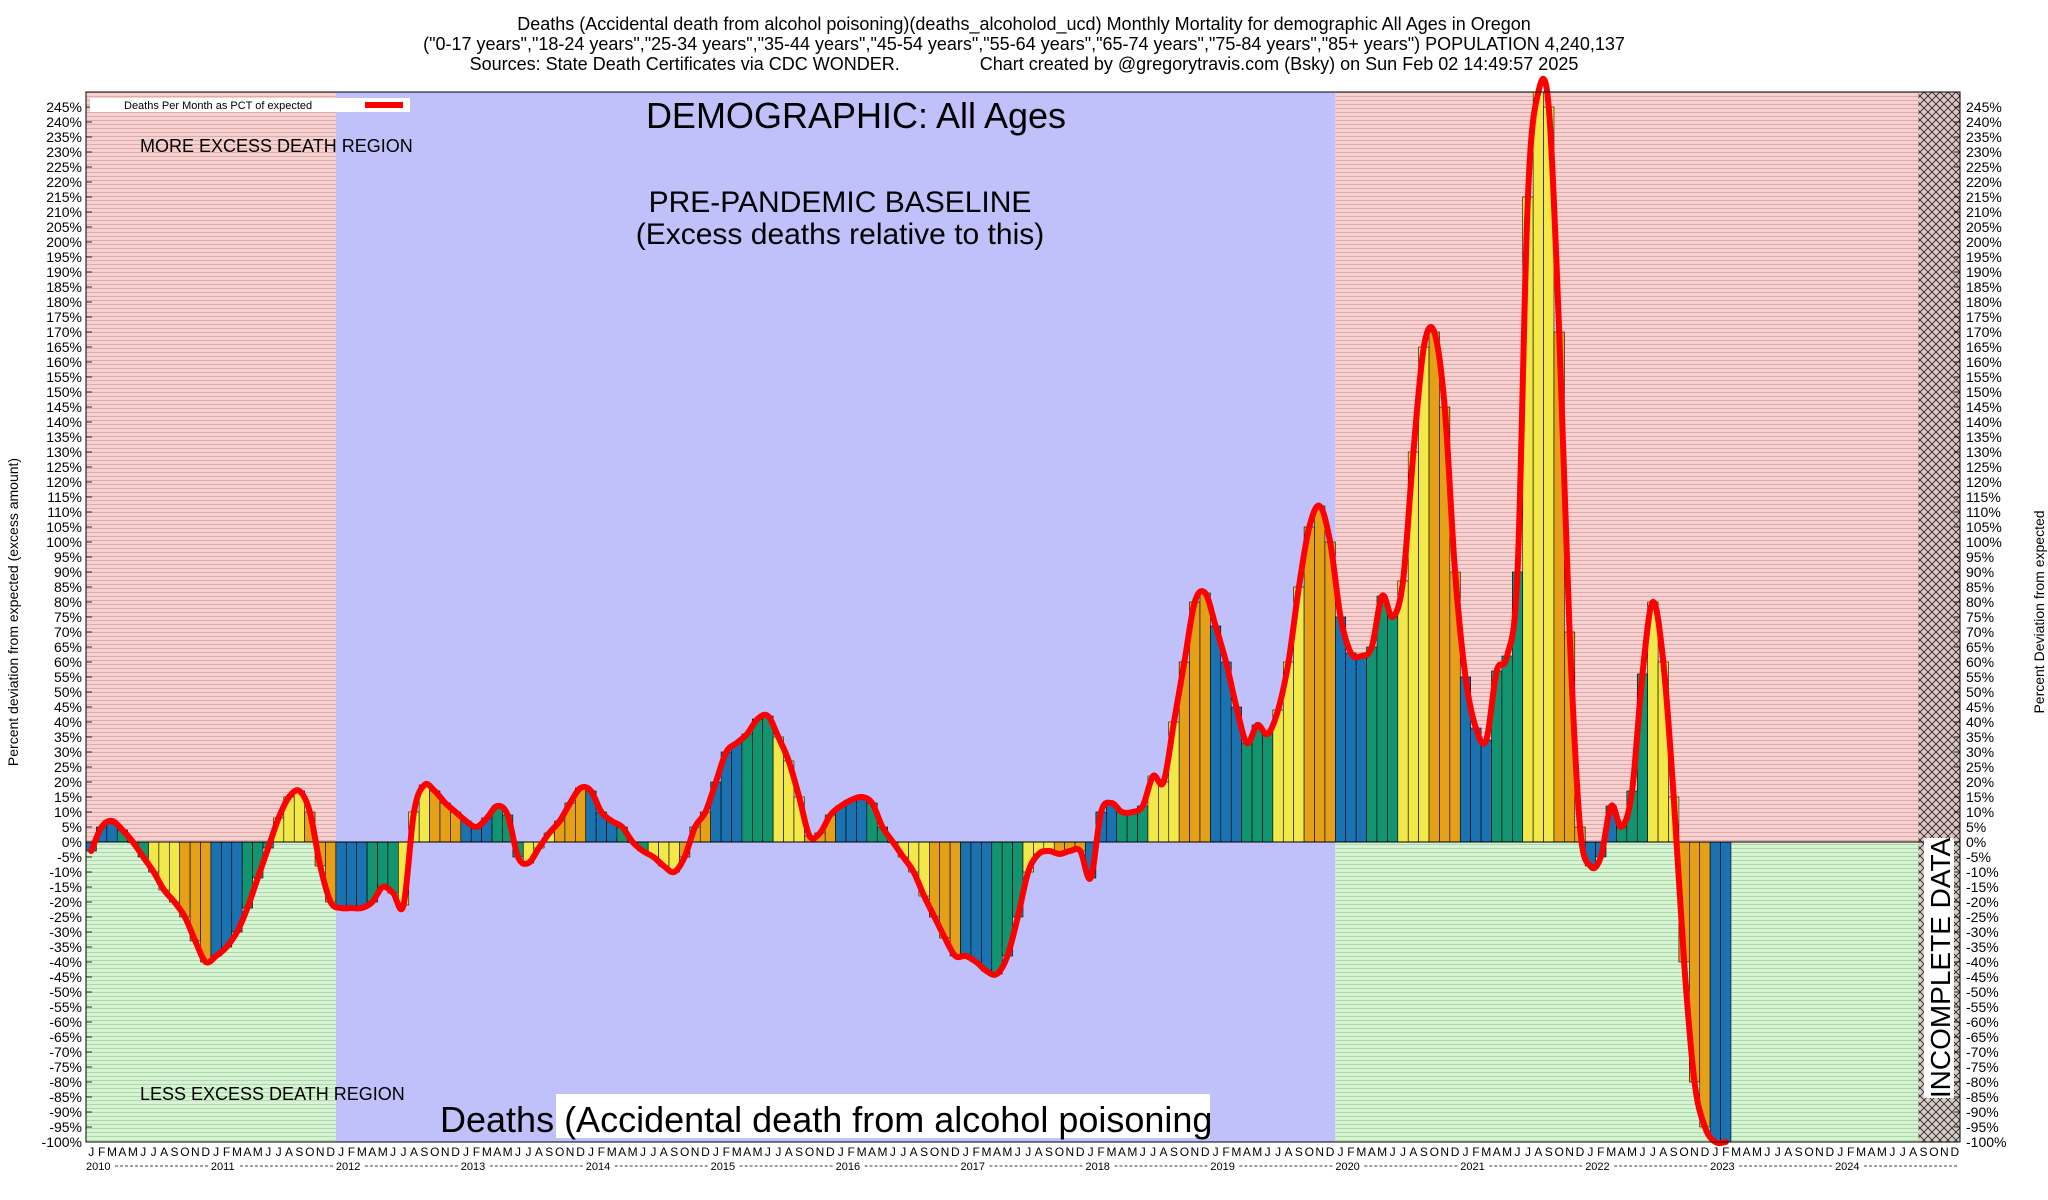  Describe the element at coordinates (1984, 452) in the screenshot. I see `y-tick-label: 130%` at that location.